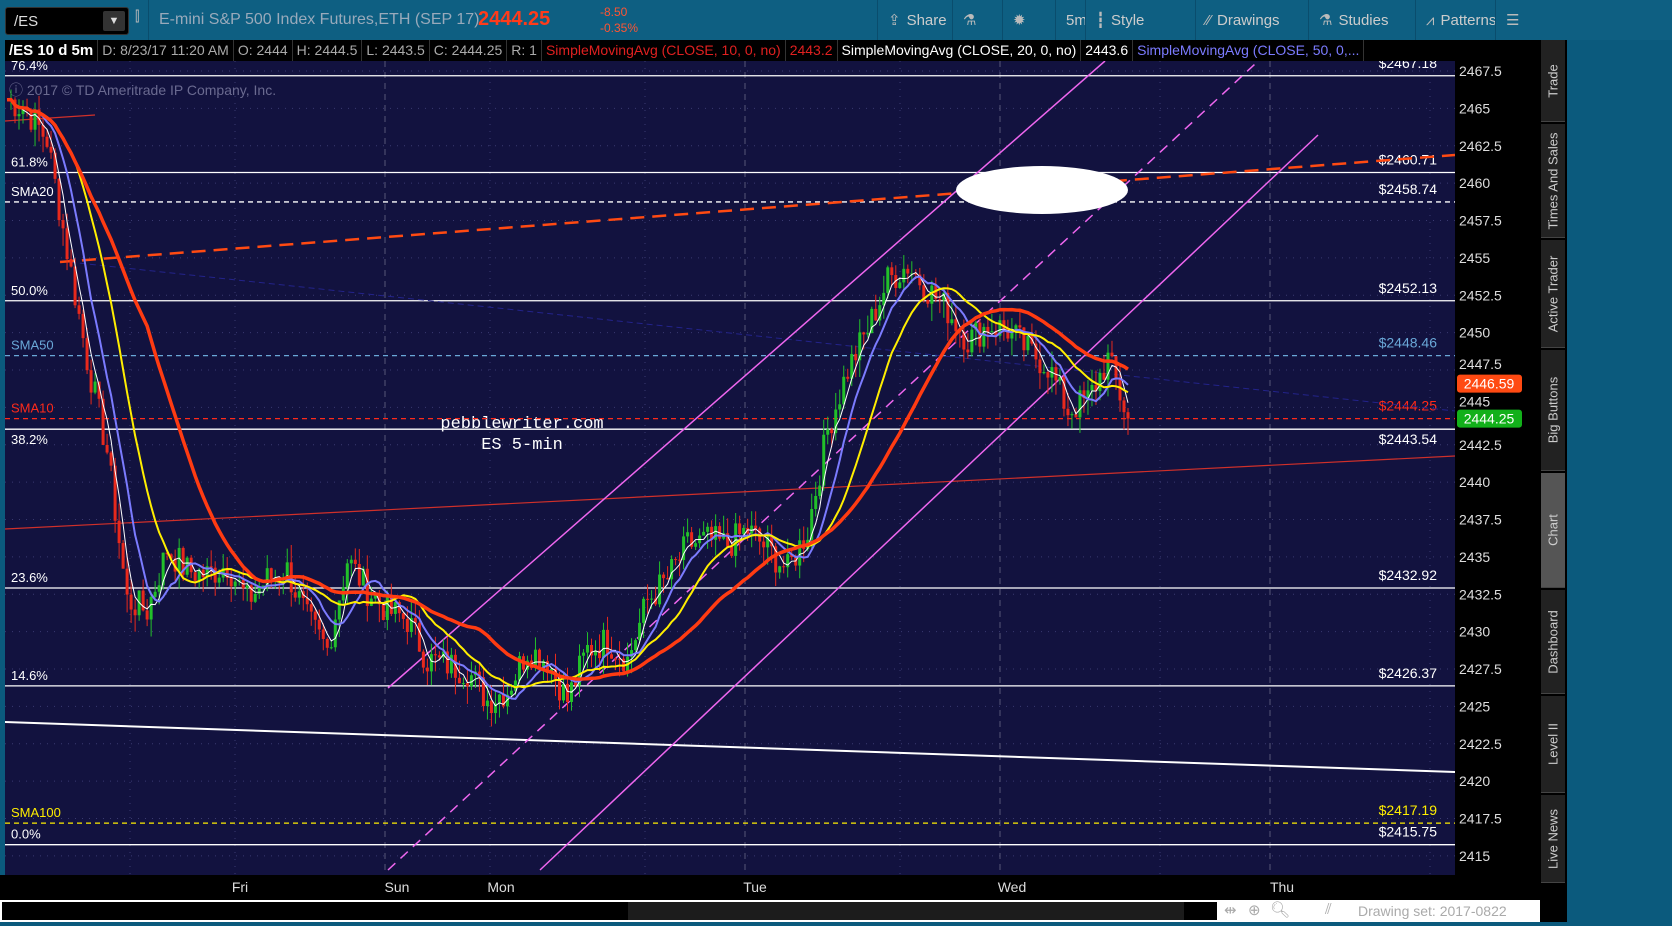 This screenshot has height=926, width=1672. I want to click on price-bubble-label: 2444.25, so click(1489, 419).